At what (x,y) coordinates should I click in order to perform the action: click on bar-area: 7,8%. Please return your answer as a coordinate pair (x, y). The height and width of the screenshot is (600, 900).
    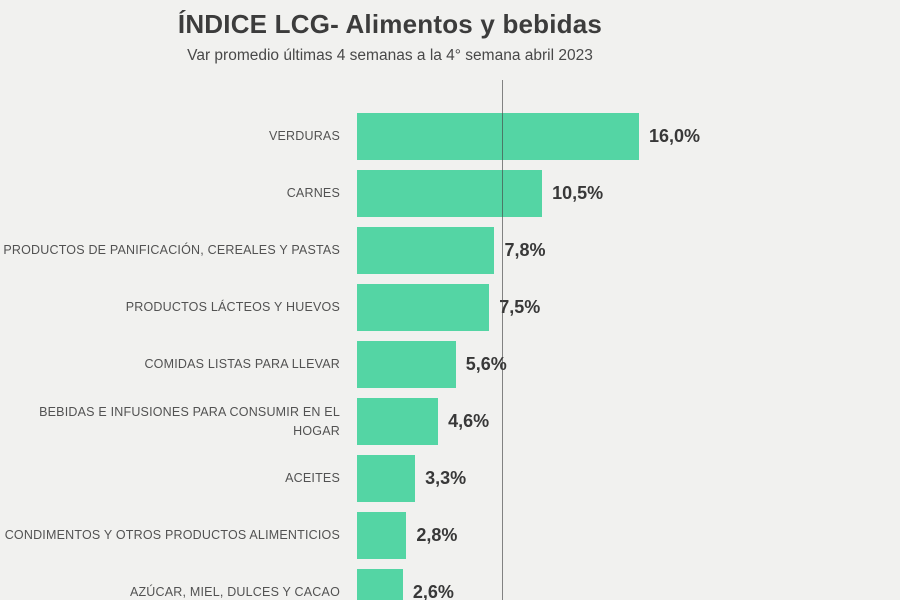
    Looking at the image, I should click on (628, 250).